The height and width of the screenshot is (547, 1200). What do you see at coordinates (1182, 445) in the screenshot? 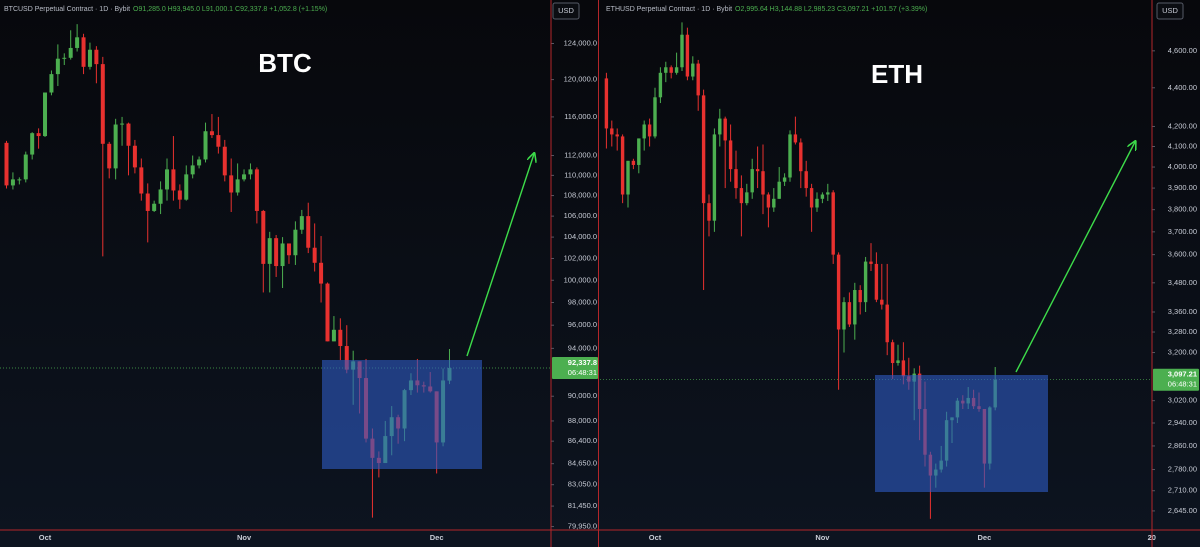
I see `y-tick-label: 2,860.00` at bounding box center [1182, 445].